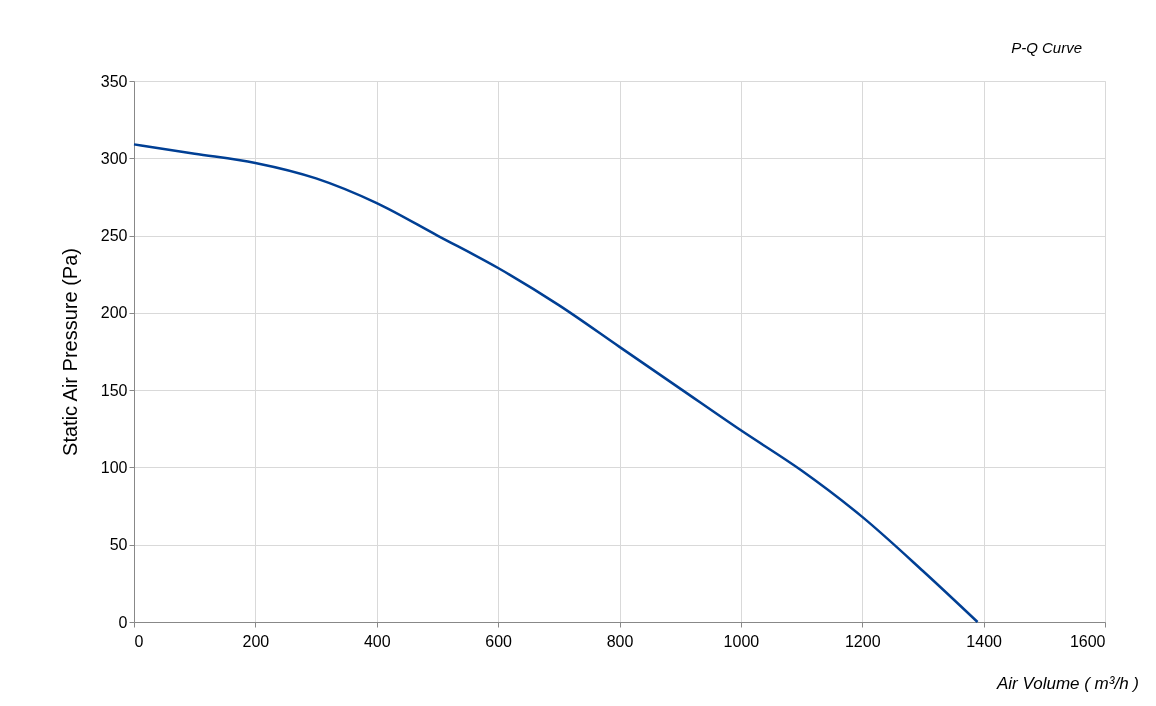 The height and width of the screenshot is (706, 1156). I want to click on y-tick-label: 300, so click(114, 158).